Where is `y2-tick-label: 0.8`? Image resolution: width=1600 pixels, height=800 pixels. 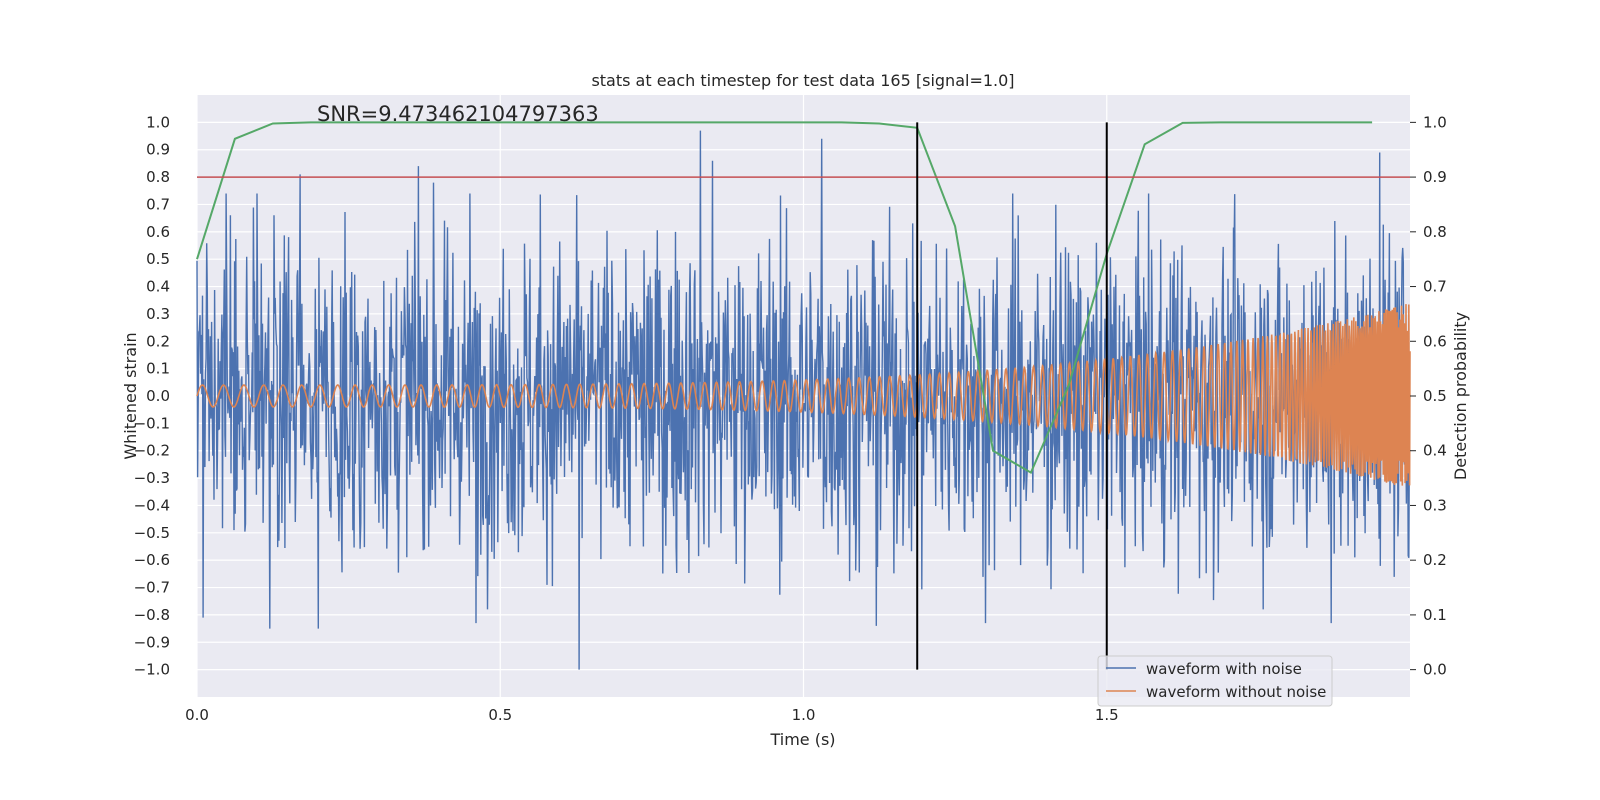
y2-tick-label: 0.8 is located at coordinates (1435, 232).